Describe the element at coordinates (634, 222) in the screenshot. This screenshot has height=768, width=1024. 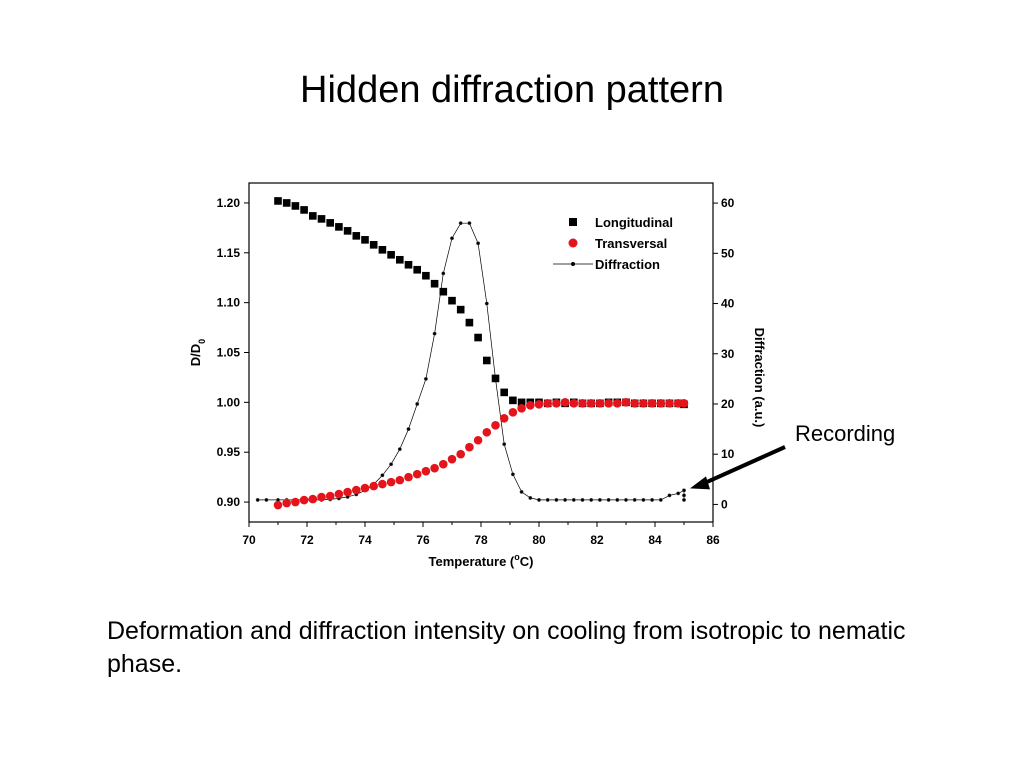
I see `legend-label-longitudinal: Longitudinal` at that location.